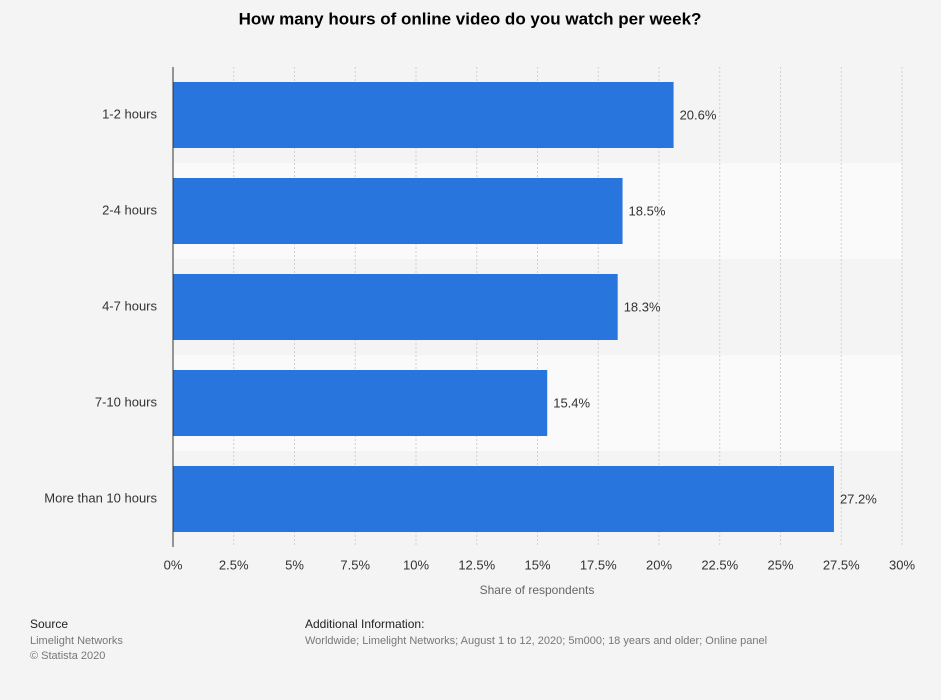 This screenshot has width=941, height=700. Describe the element at coordinates (571, 402) in the screenshot. I see `value-label: 15.4%` at that location.